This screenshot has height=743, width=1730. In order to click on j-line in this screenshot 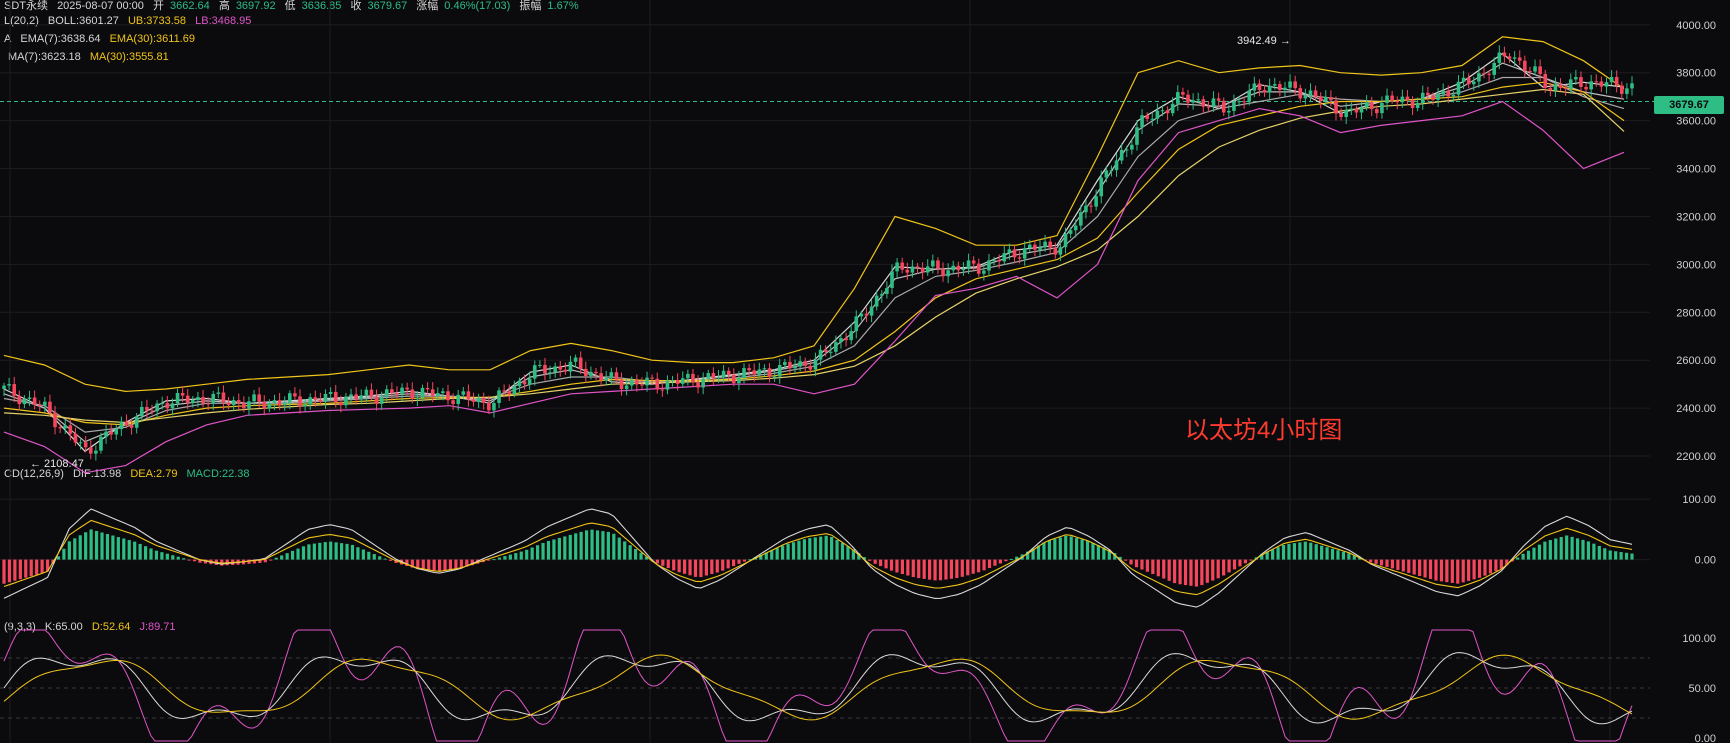, I will do `click(818, 685)`.